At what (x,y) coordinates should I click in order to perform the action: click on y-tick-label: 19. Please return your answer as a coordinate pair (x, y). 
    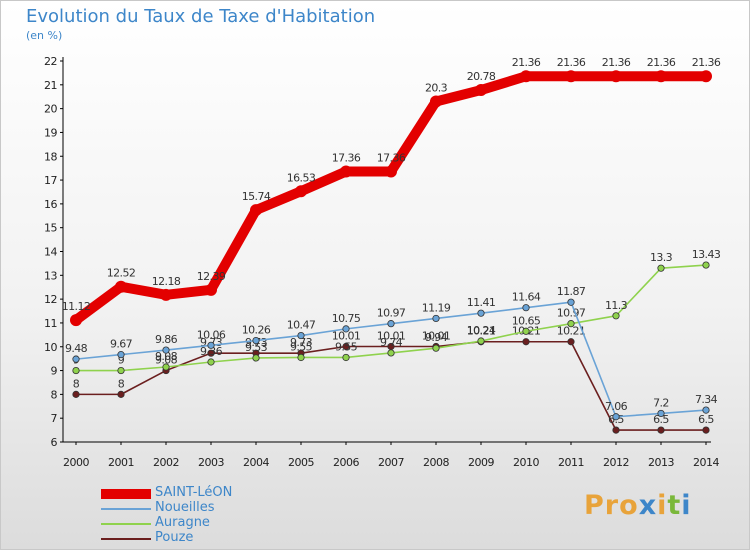
    Looking at the image, I should click on (50, 132).